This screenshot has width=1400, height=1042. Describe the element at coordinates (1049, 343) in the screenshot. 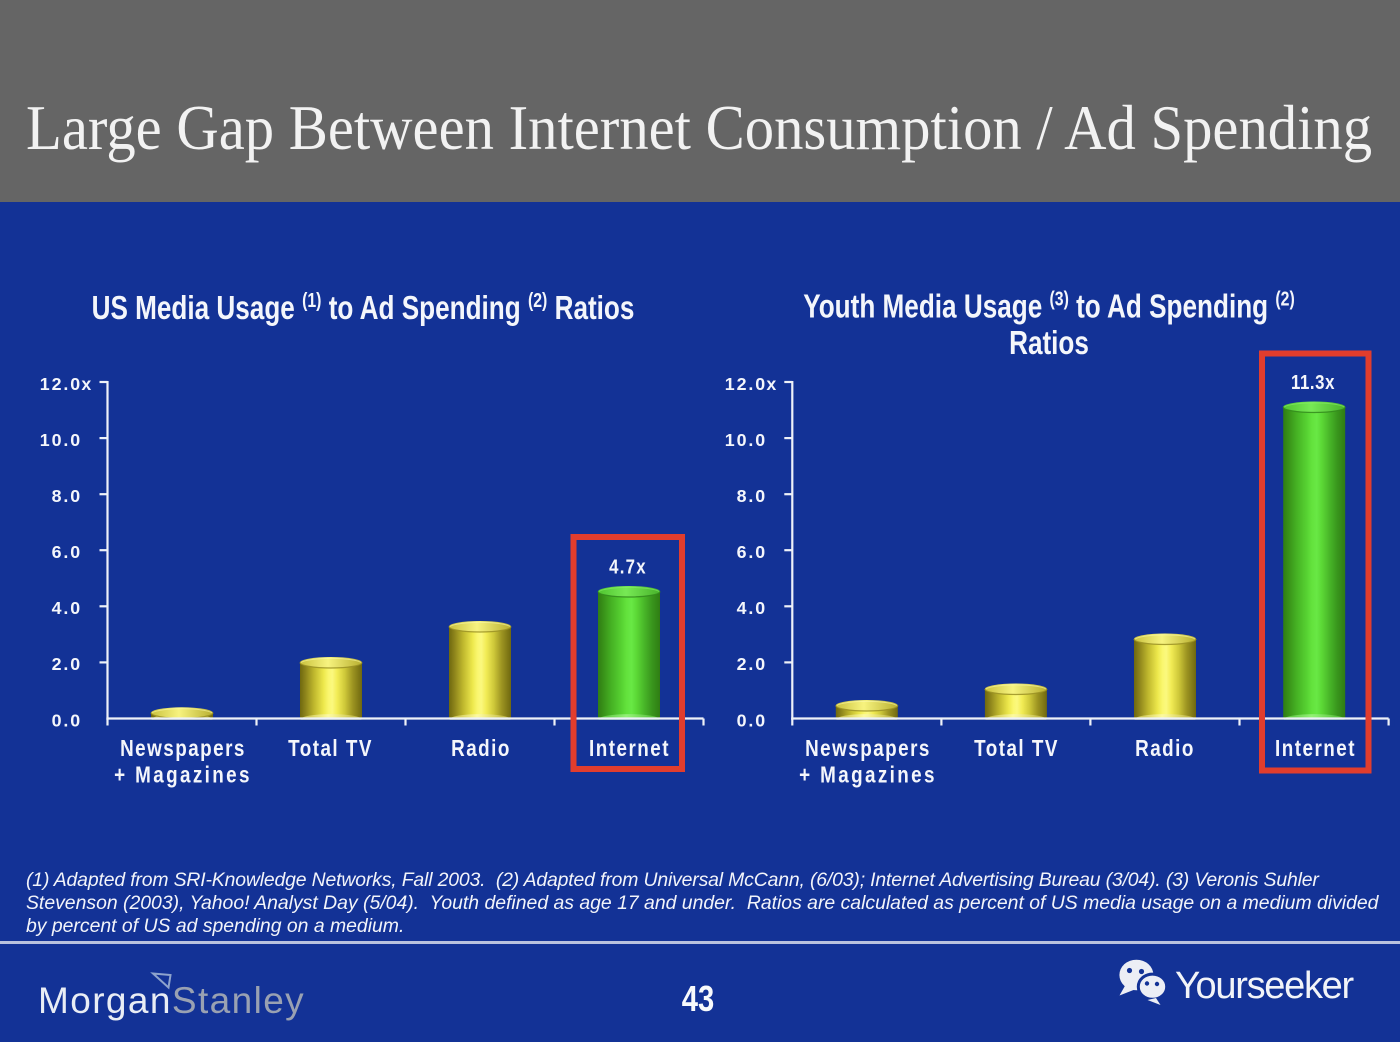

I see `svg-text: Ratios` at that location.